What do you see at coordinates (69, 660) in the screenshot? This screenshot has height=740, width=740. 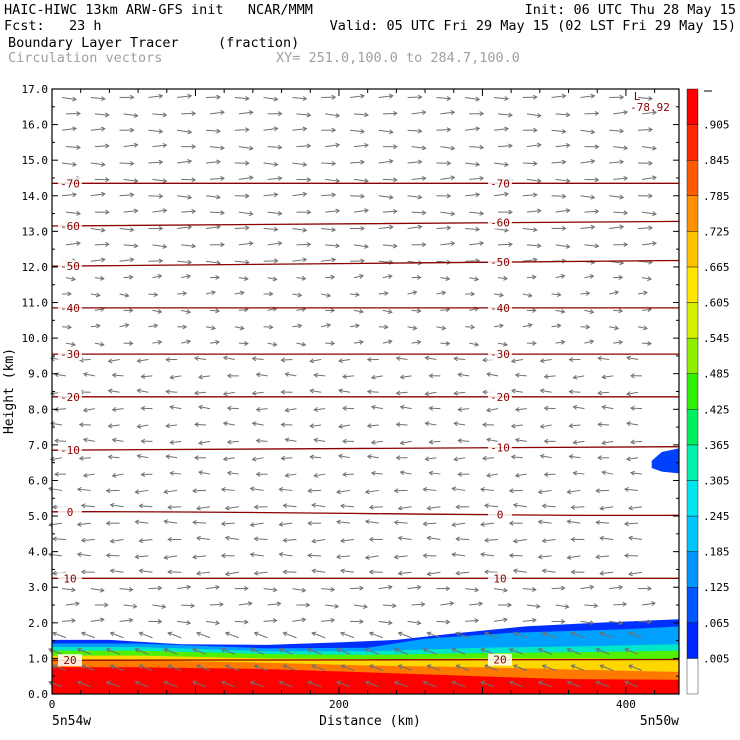 I see `contour-label: 20` at bounding box center [69, 660].